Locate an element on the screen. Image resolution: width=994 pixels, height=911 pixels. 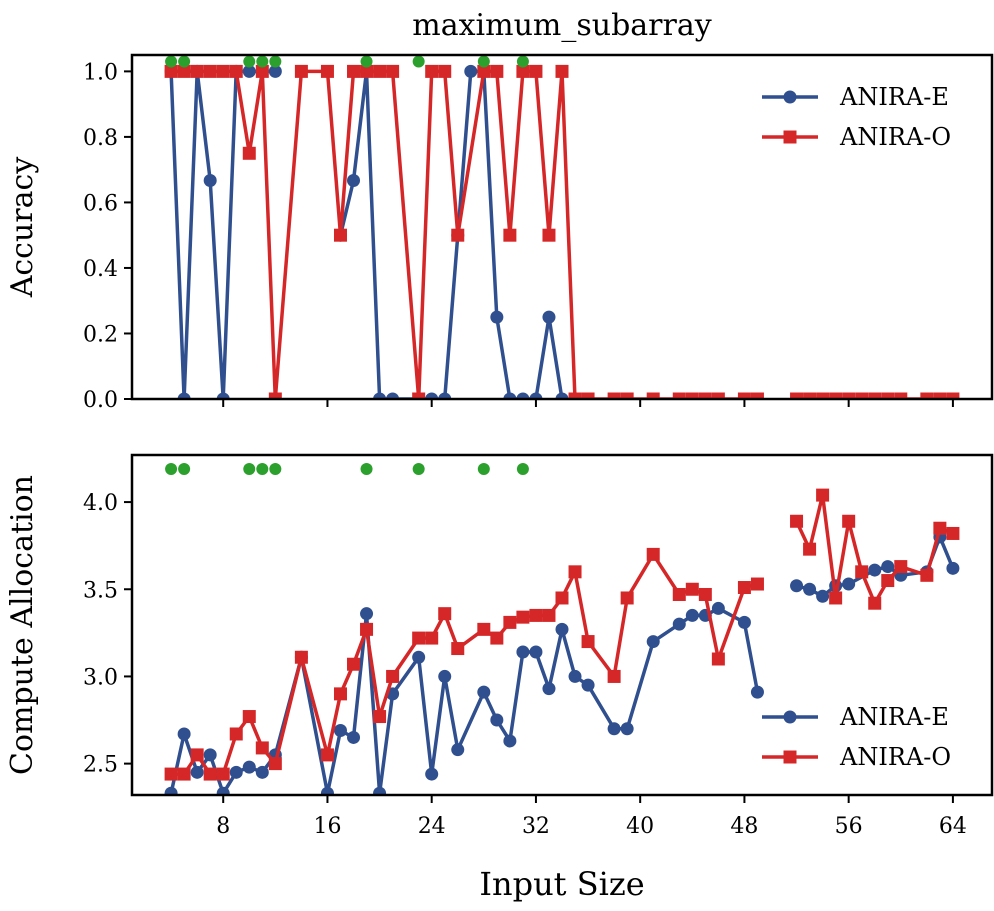
x-tick-label: 32 is located at coordinates (536, 826).